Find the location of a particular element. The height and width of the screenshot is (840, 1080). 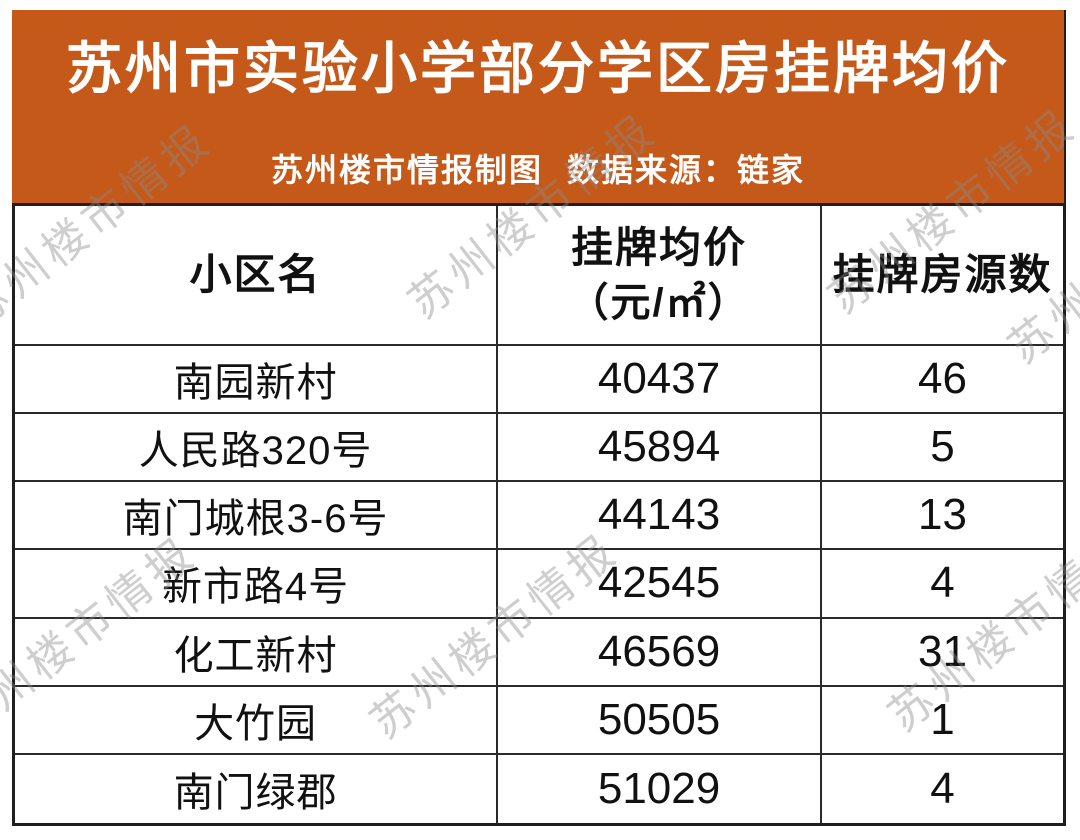

subtitle-maker: 苏州楼市情报制图 is located at coordinates (406, 170).